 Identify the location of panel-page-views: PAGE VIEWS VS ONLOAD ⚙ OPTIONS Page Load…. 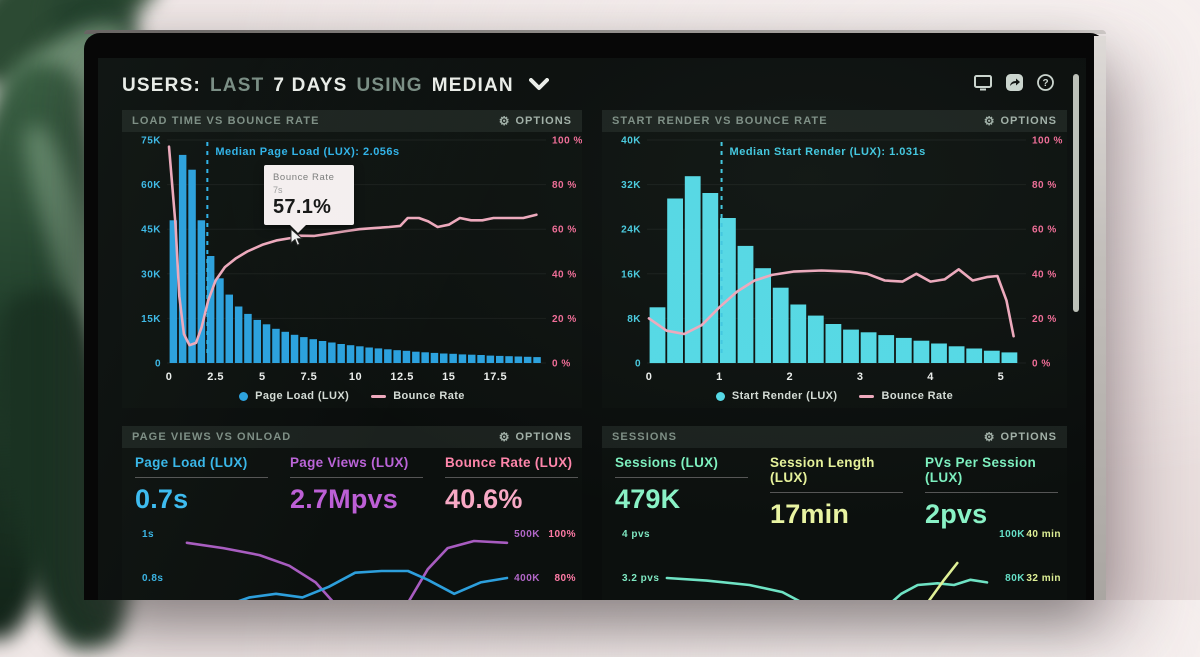
(352, 513).